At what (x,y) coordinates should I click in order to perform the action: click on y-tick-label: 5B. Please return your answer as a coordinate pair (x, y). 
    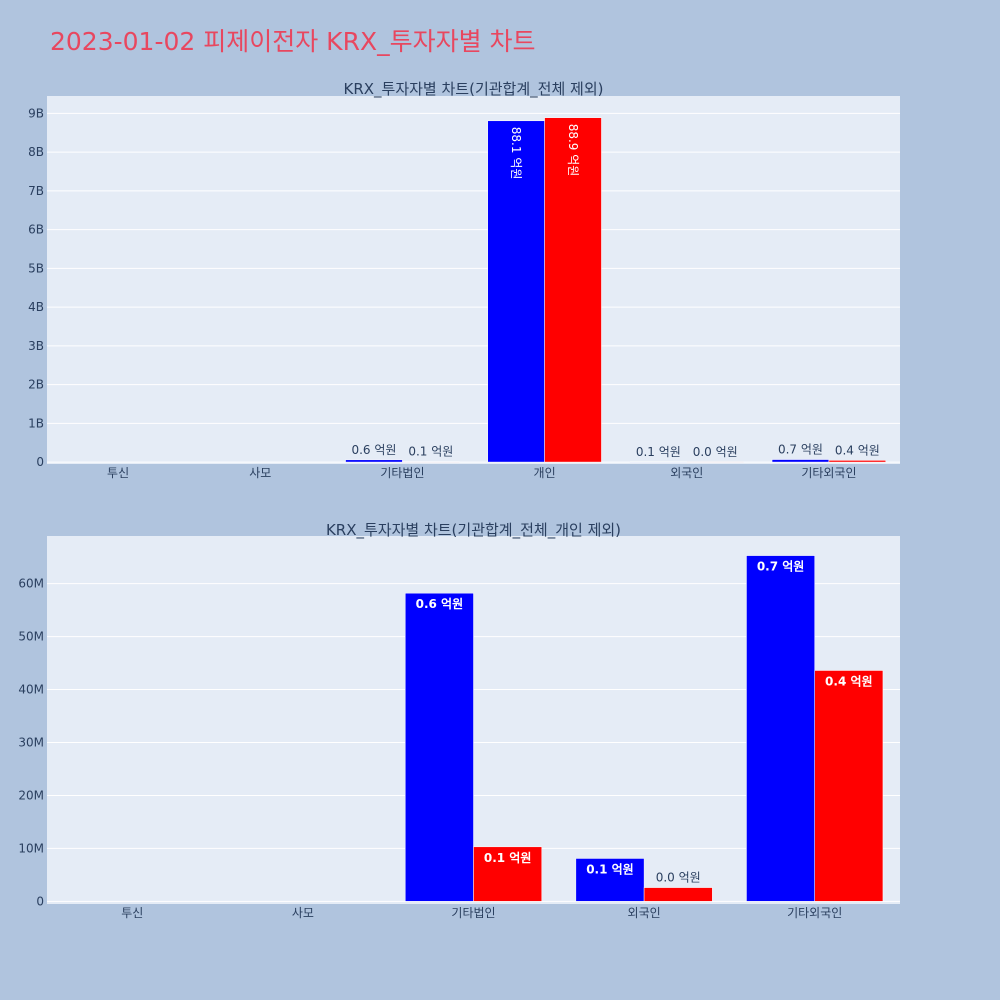
    Looking at the image, I should click on (36, 268).